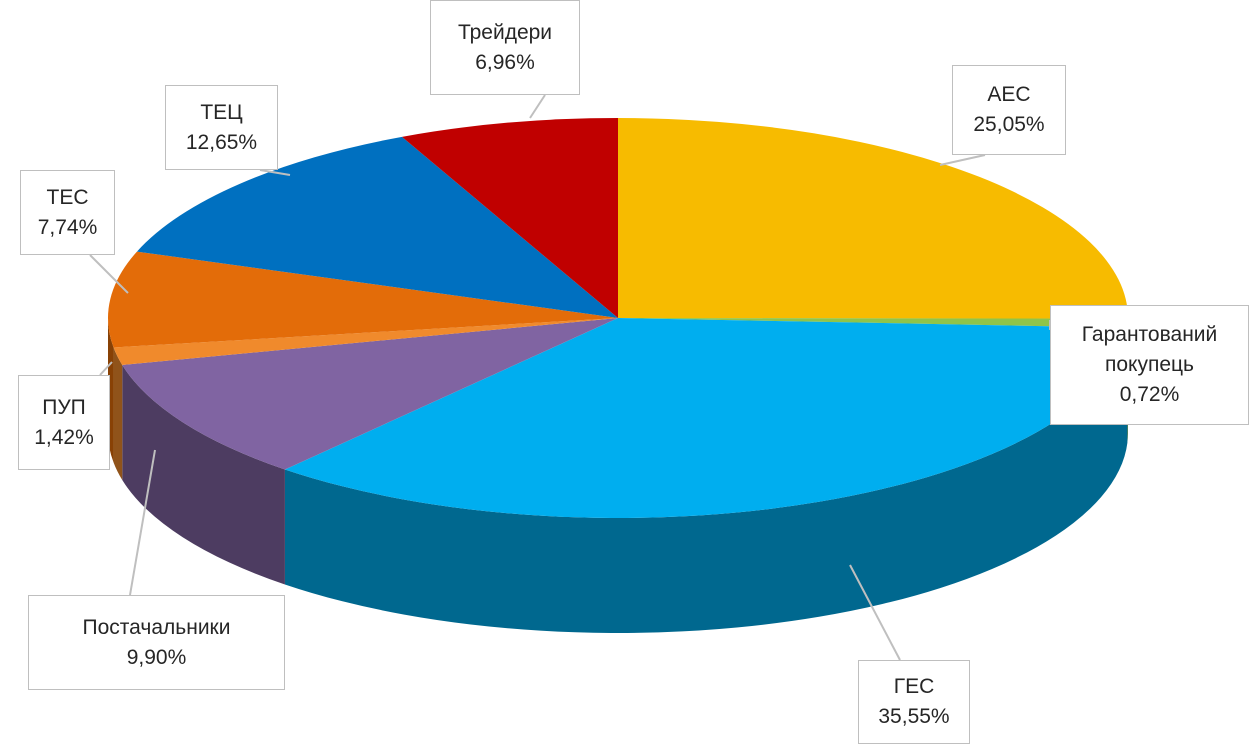 This screenshot has width=1249, height=744. What do you see at coordinates (1009, 110) in the screenshot?
I see `data-label: АЕС 25,05%` at bounding box center [1009, 110].